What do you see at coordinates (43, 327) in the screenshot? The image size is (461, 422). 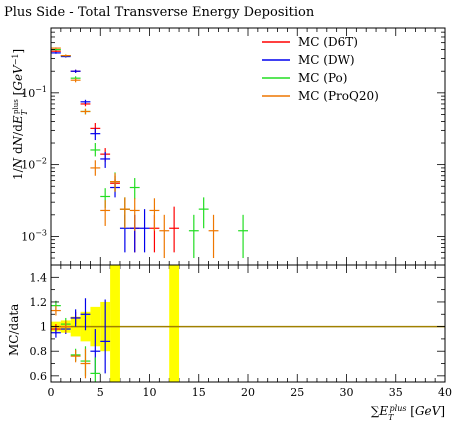 I see `ratio-y-tick-label: 1` at bounding box center [43, 327].